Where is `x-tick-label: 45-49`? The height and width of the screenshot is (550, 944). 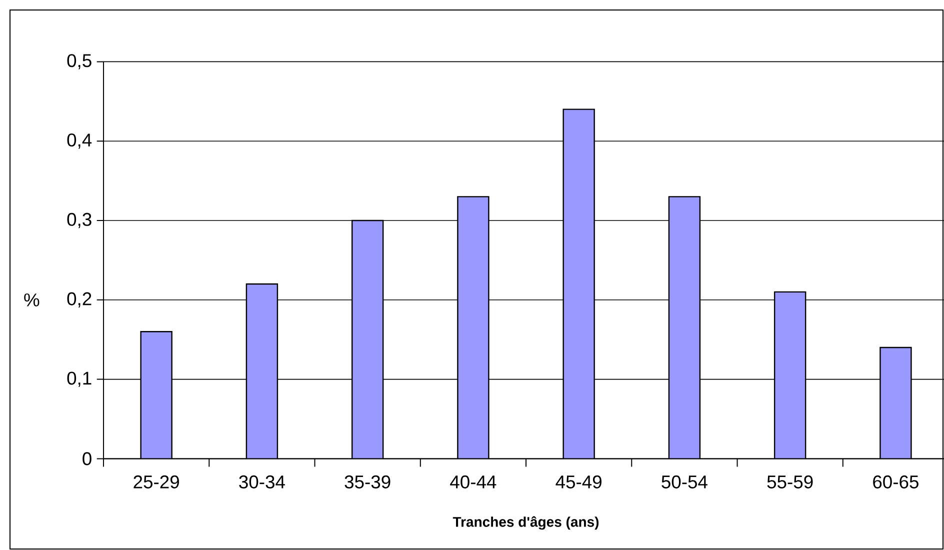 x-tick-label: 45-49 is located at coordinates (579, 481).